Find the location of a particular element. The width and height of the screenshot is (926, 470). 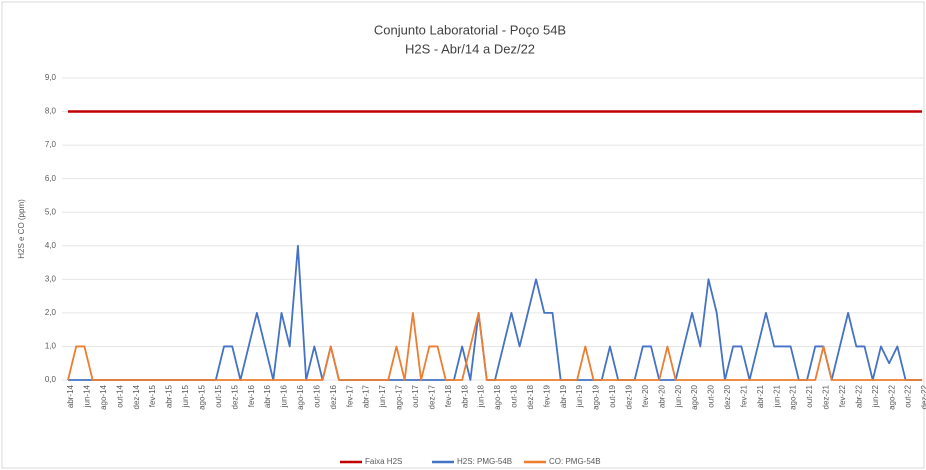

y-tick-label: 0,0 is located at coordinates (51, 379).